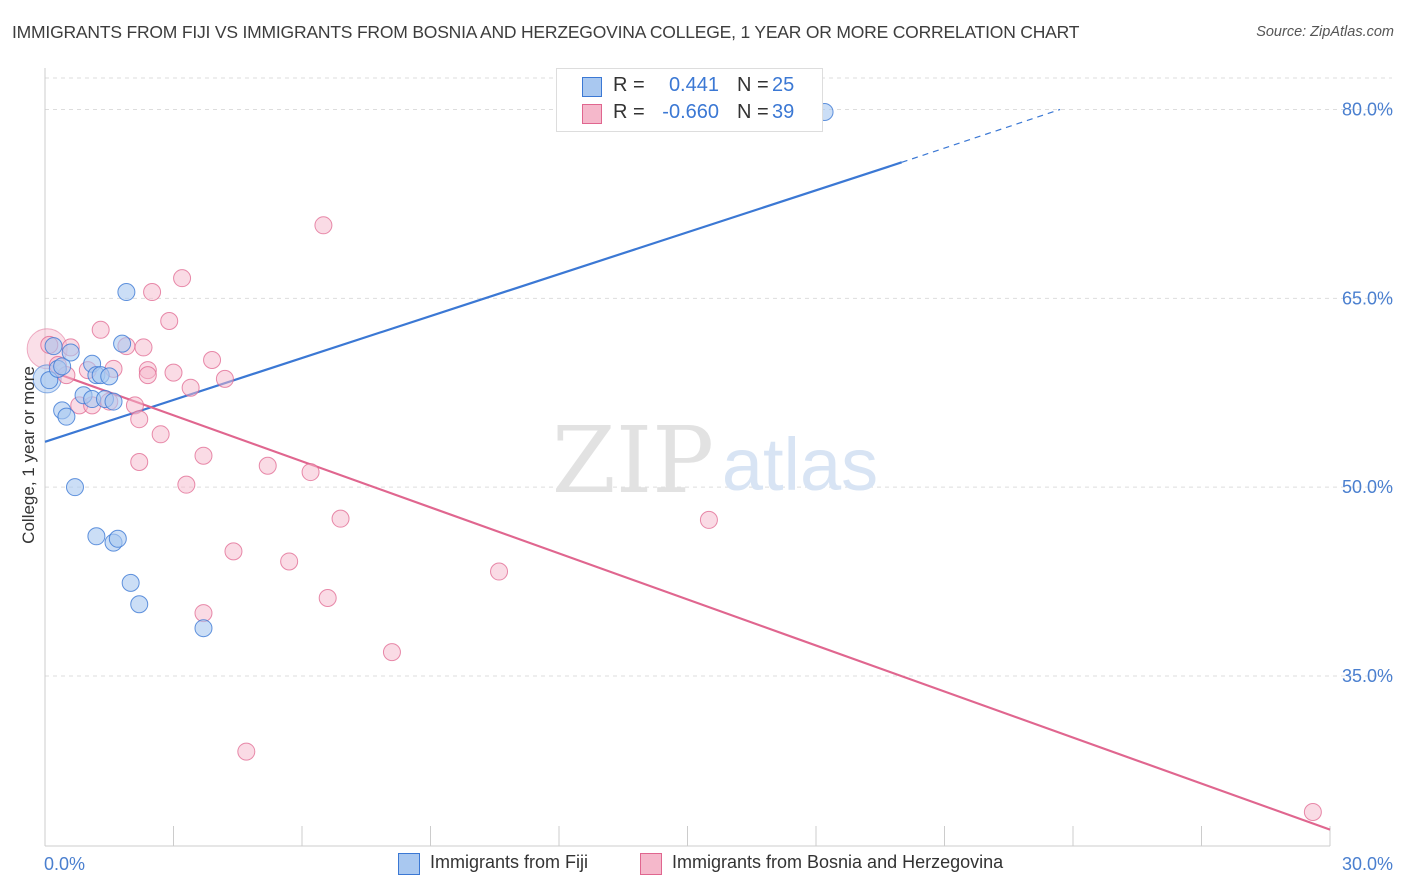 Image resolution: width=1406 pixels, height=892 pixels. I want to click on correlation-legend: R = 0.441 N = 25 R = -0.660 N = 39, so click(689, 100).